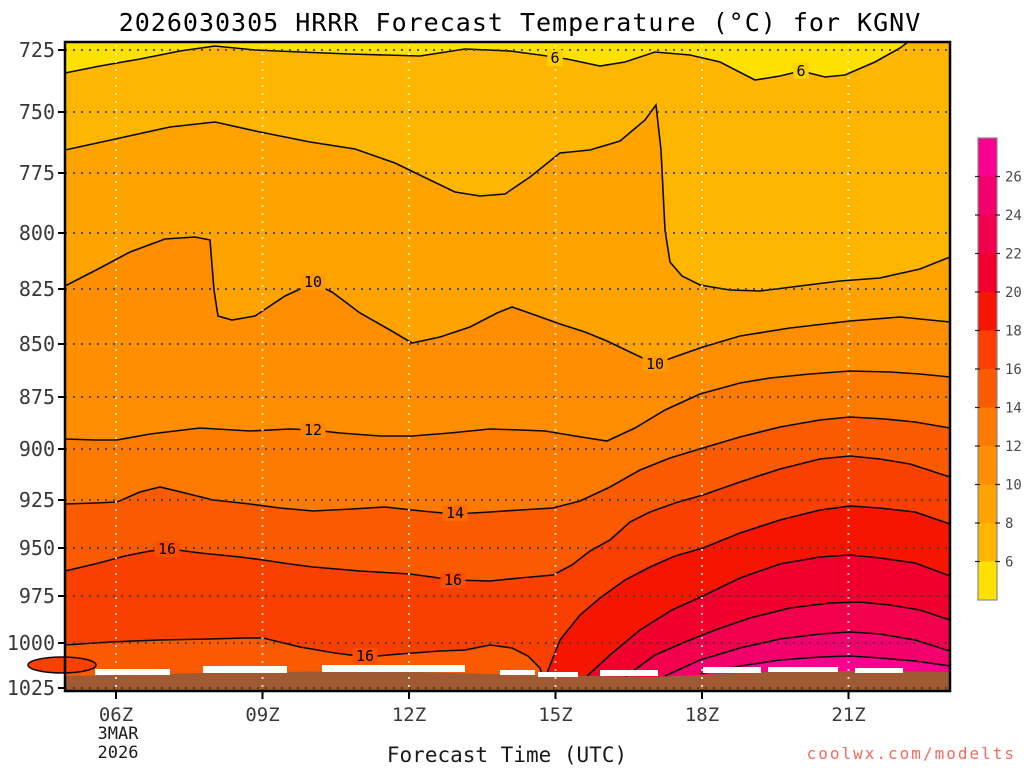 This screenshot has height=768, width=1024. I want to click on contour-label: 12, so click(313, 430).